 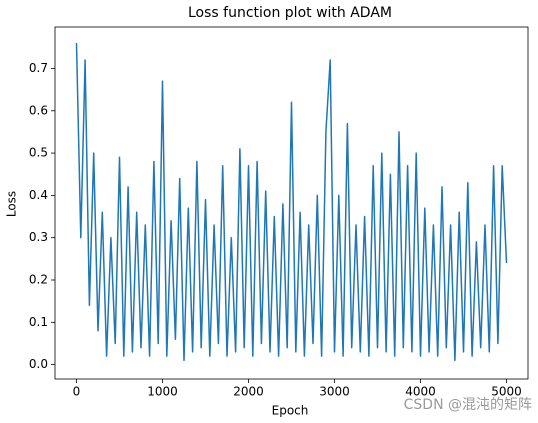 I want to click on x-tick-label: 5000, so click(x=506, y=392).